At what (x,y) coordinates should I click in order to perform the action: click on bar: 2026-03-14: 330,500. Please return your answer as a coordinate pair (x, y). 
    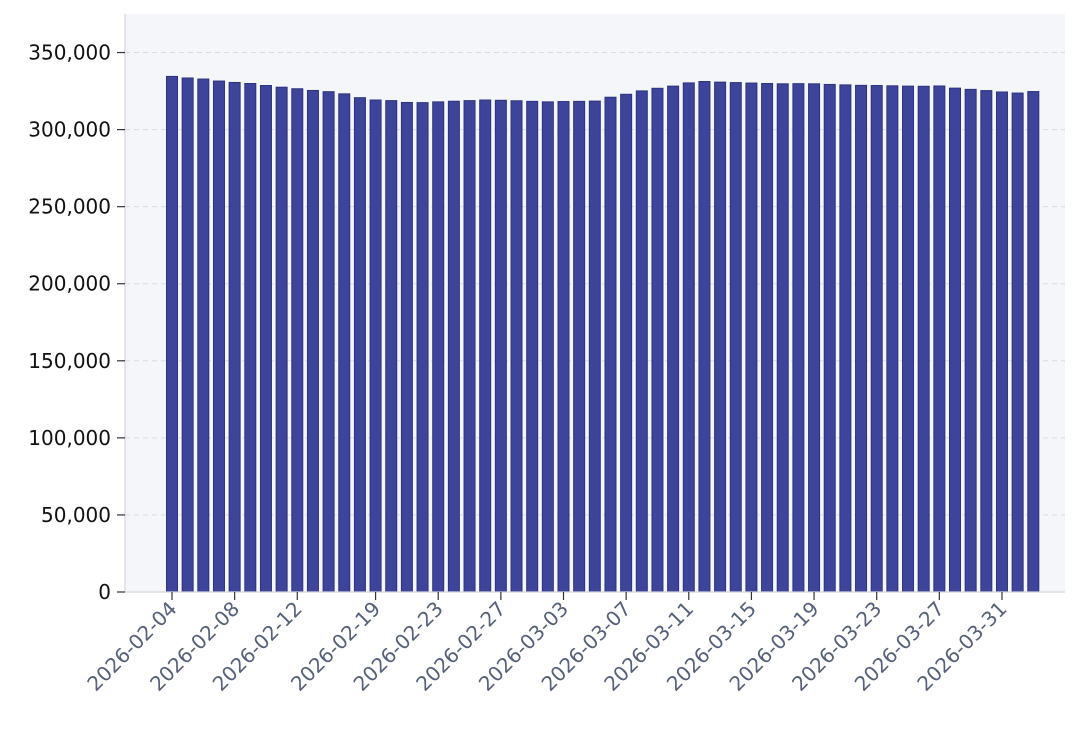
    Looking at the image, I should click on (735, 337).